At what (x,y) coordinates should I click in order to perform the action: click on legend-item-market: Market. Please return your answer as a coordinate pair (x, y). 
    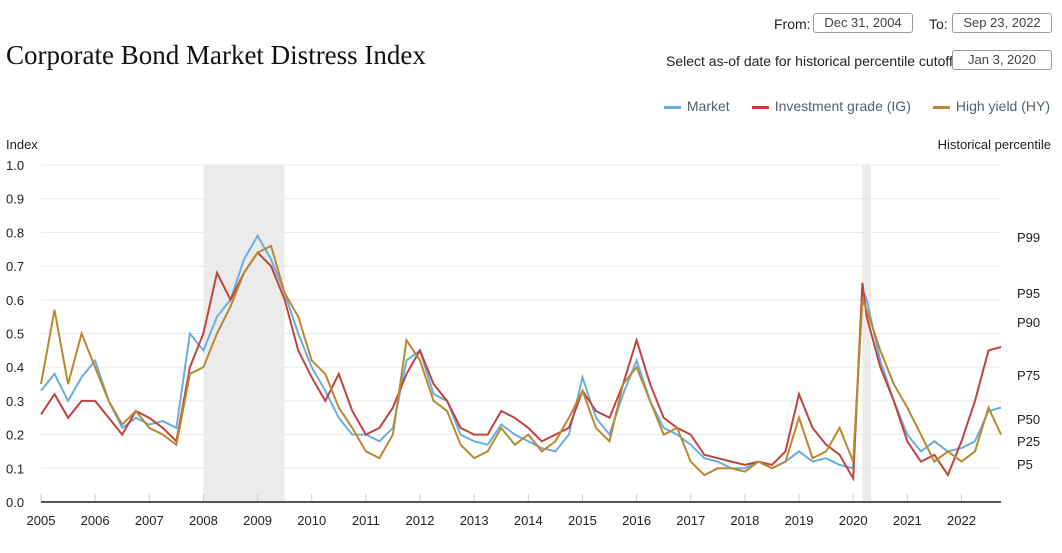
    Looking at the image, I should click on (696, 106).